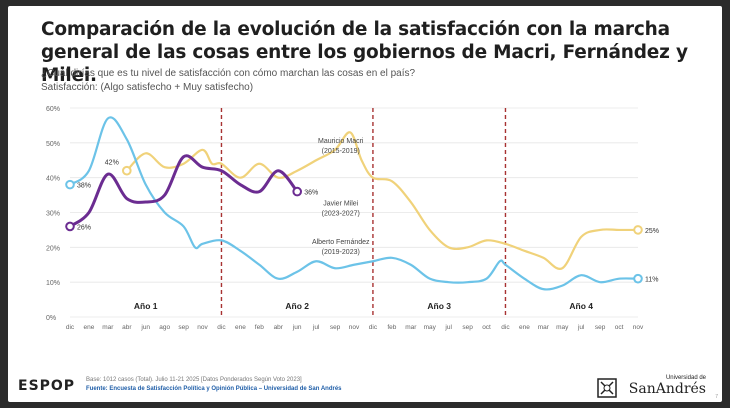 Image resolution: width=730 pixels, height=408 pixels. What do you see at coordinates (53, 248) in the screenshot?
I see `y-tick-label: 20%` at bounding box center [53, 248].